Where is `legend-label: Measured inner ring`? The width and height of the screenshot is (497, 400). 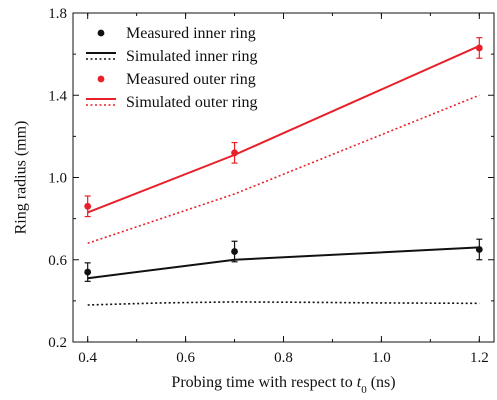
legend-label: Measured inner ring is located at coordinates (191, 33).